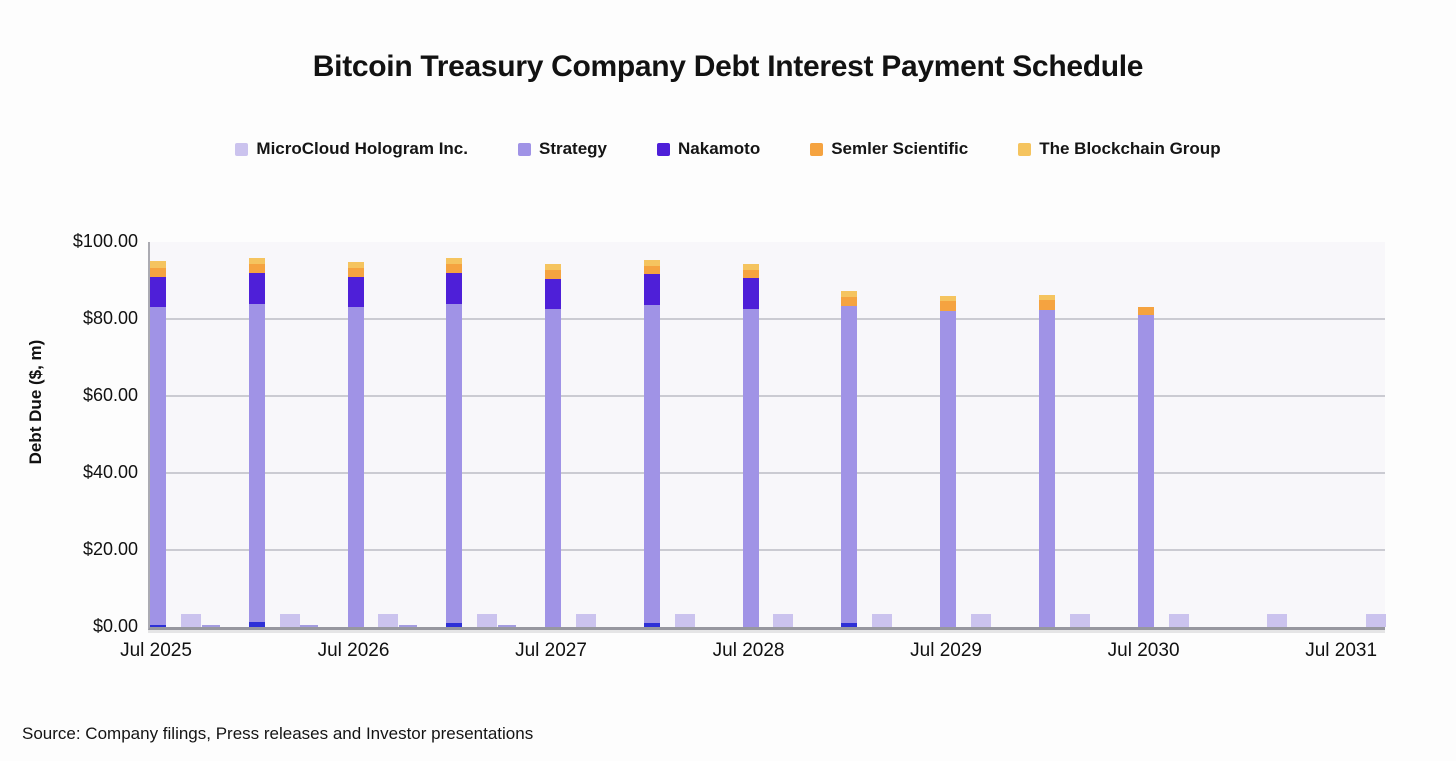 The image size is (1456, 761). Describe the element at coordinates (708, 149) in the screenshot. I see `legend-item: Nakamoto` at that location.